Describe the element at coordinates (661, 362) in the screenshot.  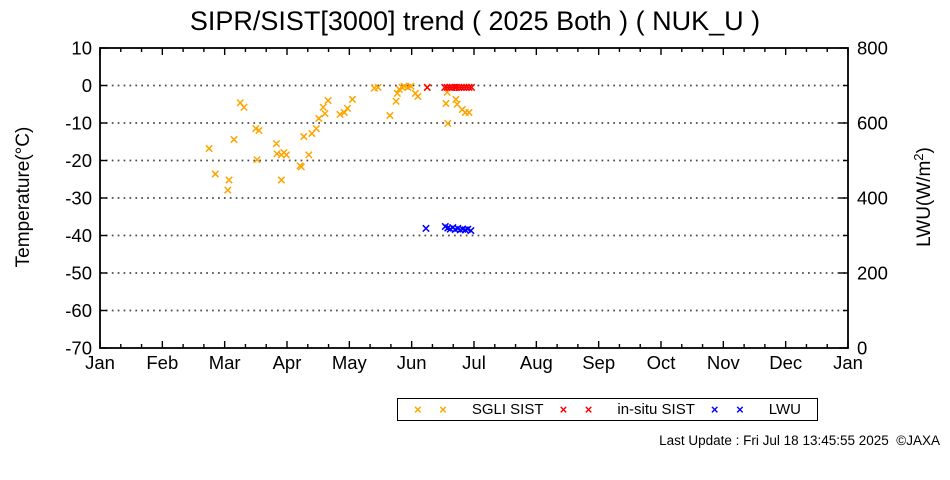
I see `x-tick-label: Oct` at that location.